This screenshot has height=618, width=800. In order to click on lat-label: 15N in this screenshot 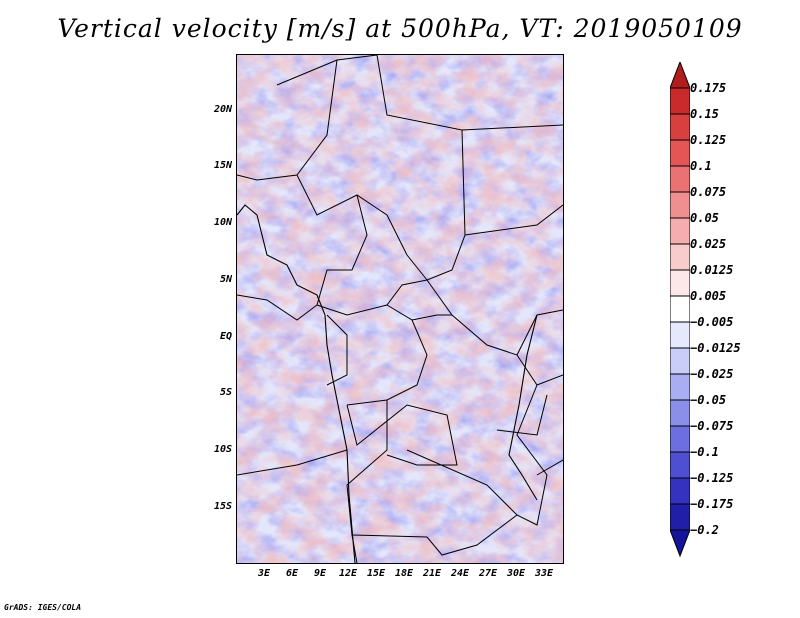, I will do `click(222, 165)`.